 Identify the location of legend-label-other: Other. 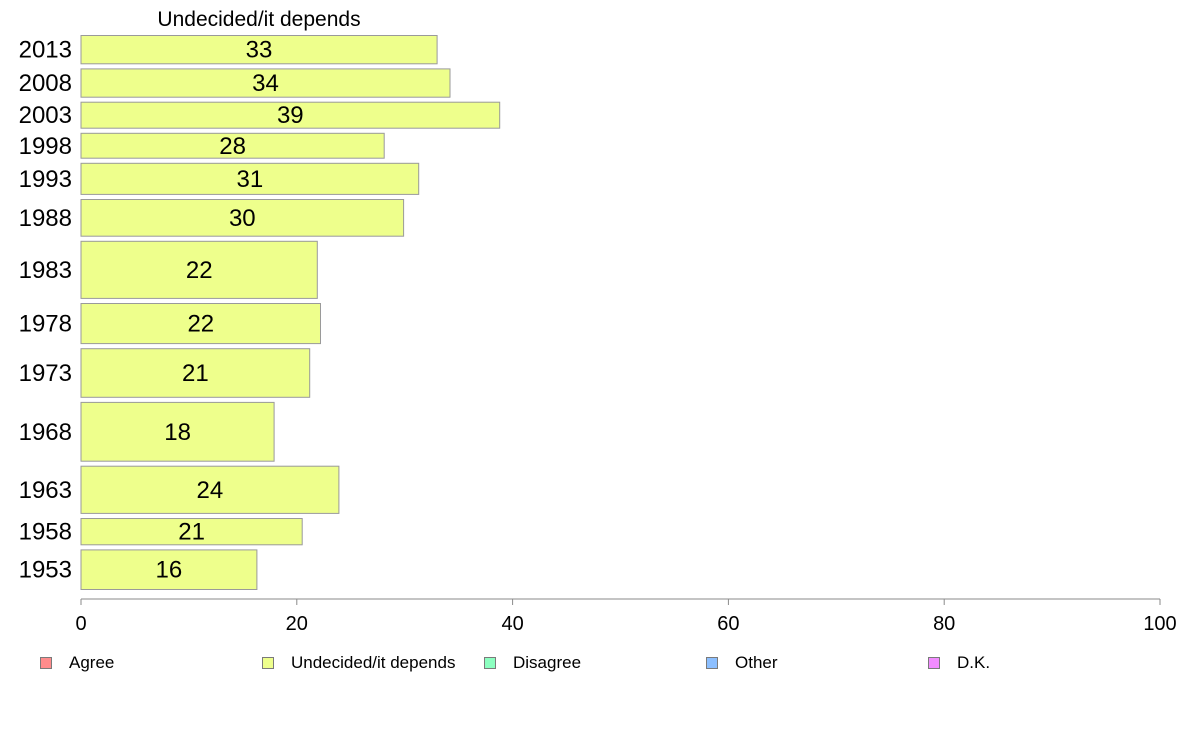
(756, 662).